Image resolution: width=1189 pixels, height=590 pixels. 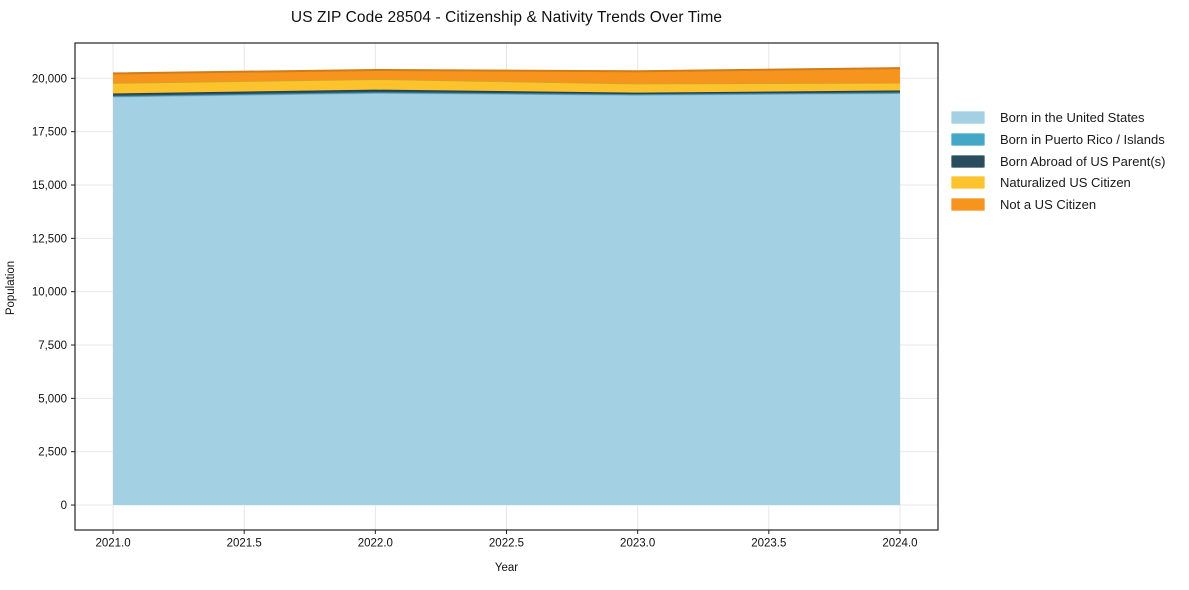 What do you see at coordinates (768, 544) in the screenshot?
I see `x-tick-label: 2023.5` at bounding box center [768, 544].